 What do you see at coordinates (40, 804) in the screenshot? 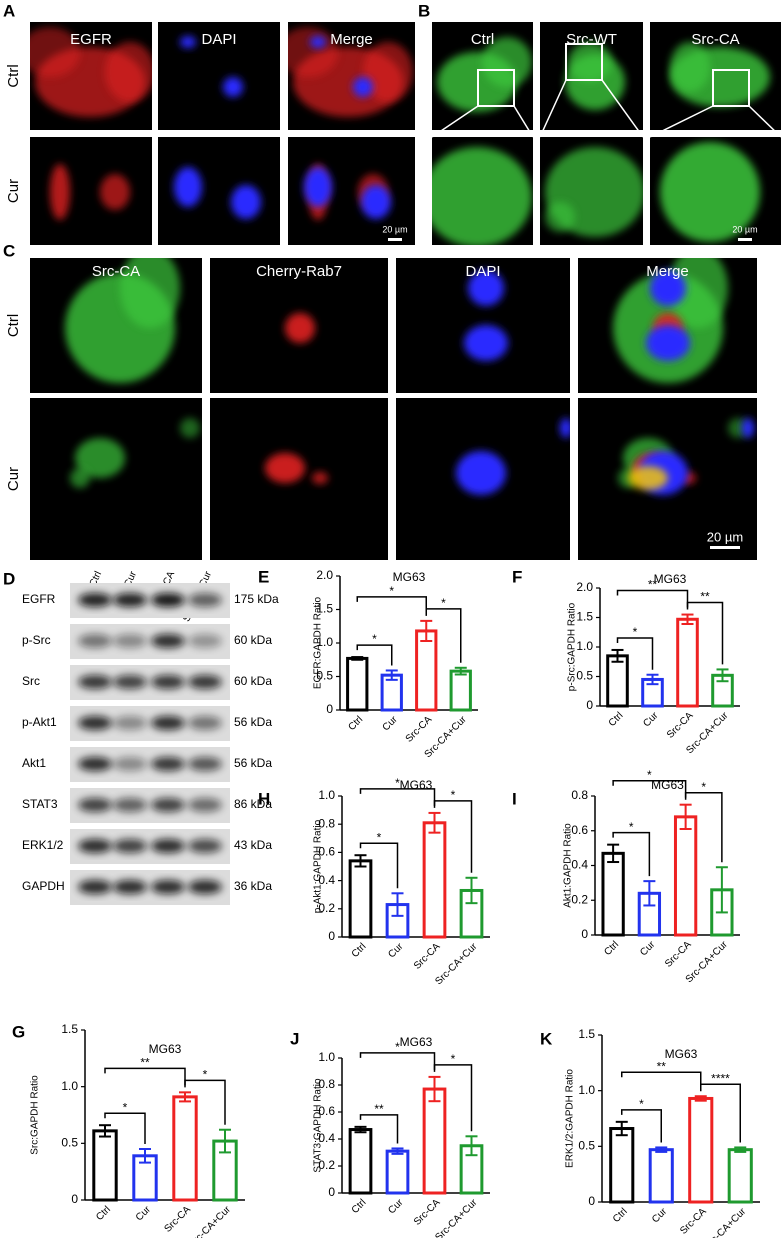
I see `label: STAT3` at bounding box center [40, 804].